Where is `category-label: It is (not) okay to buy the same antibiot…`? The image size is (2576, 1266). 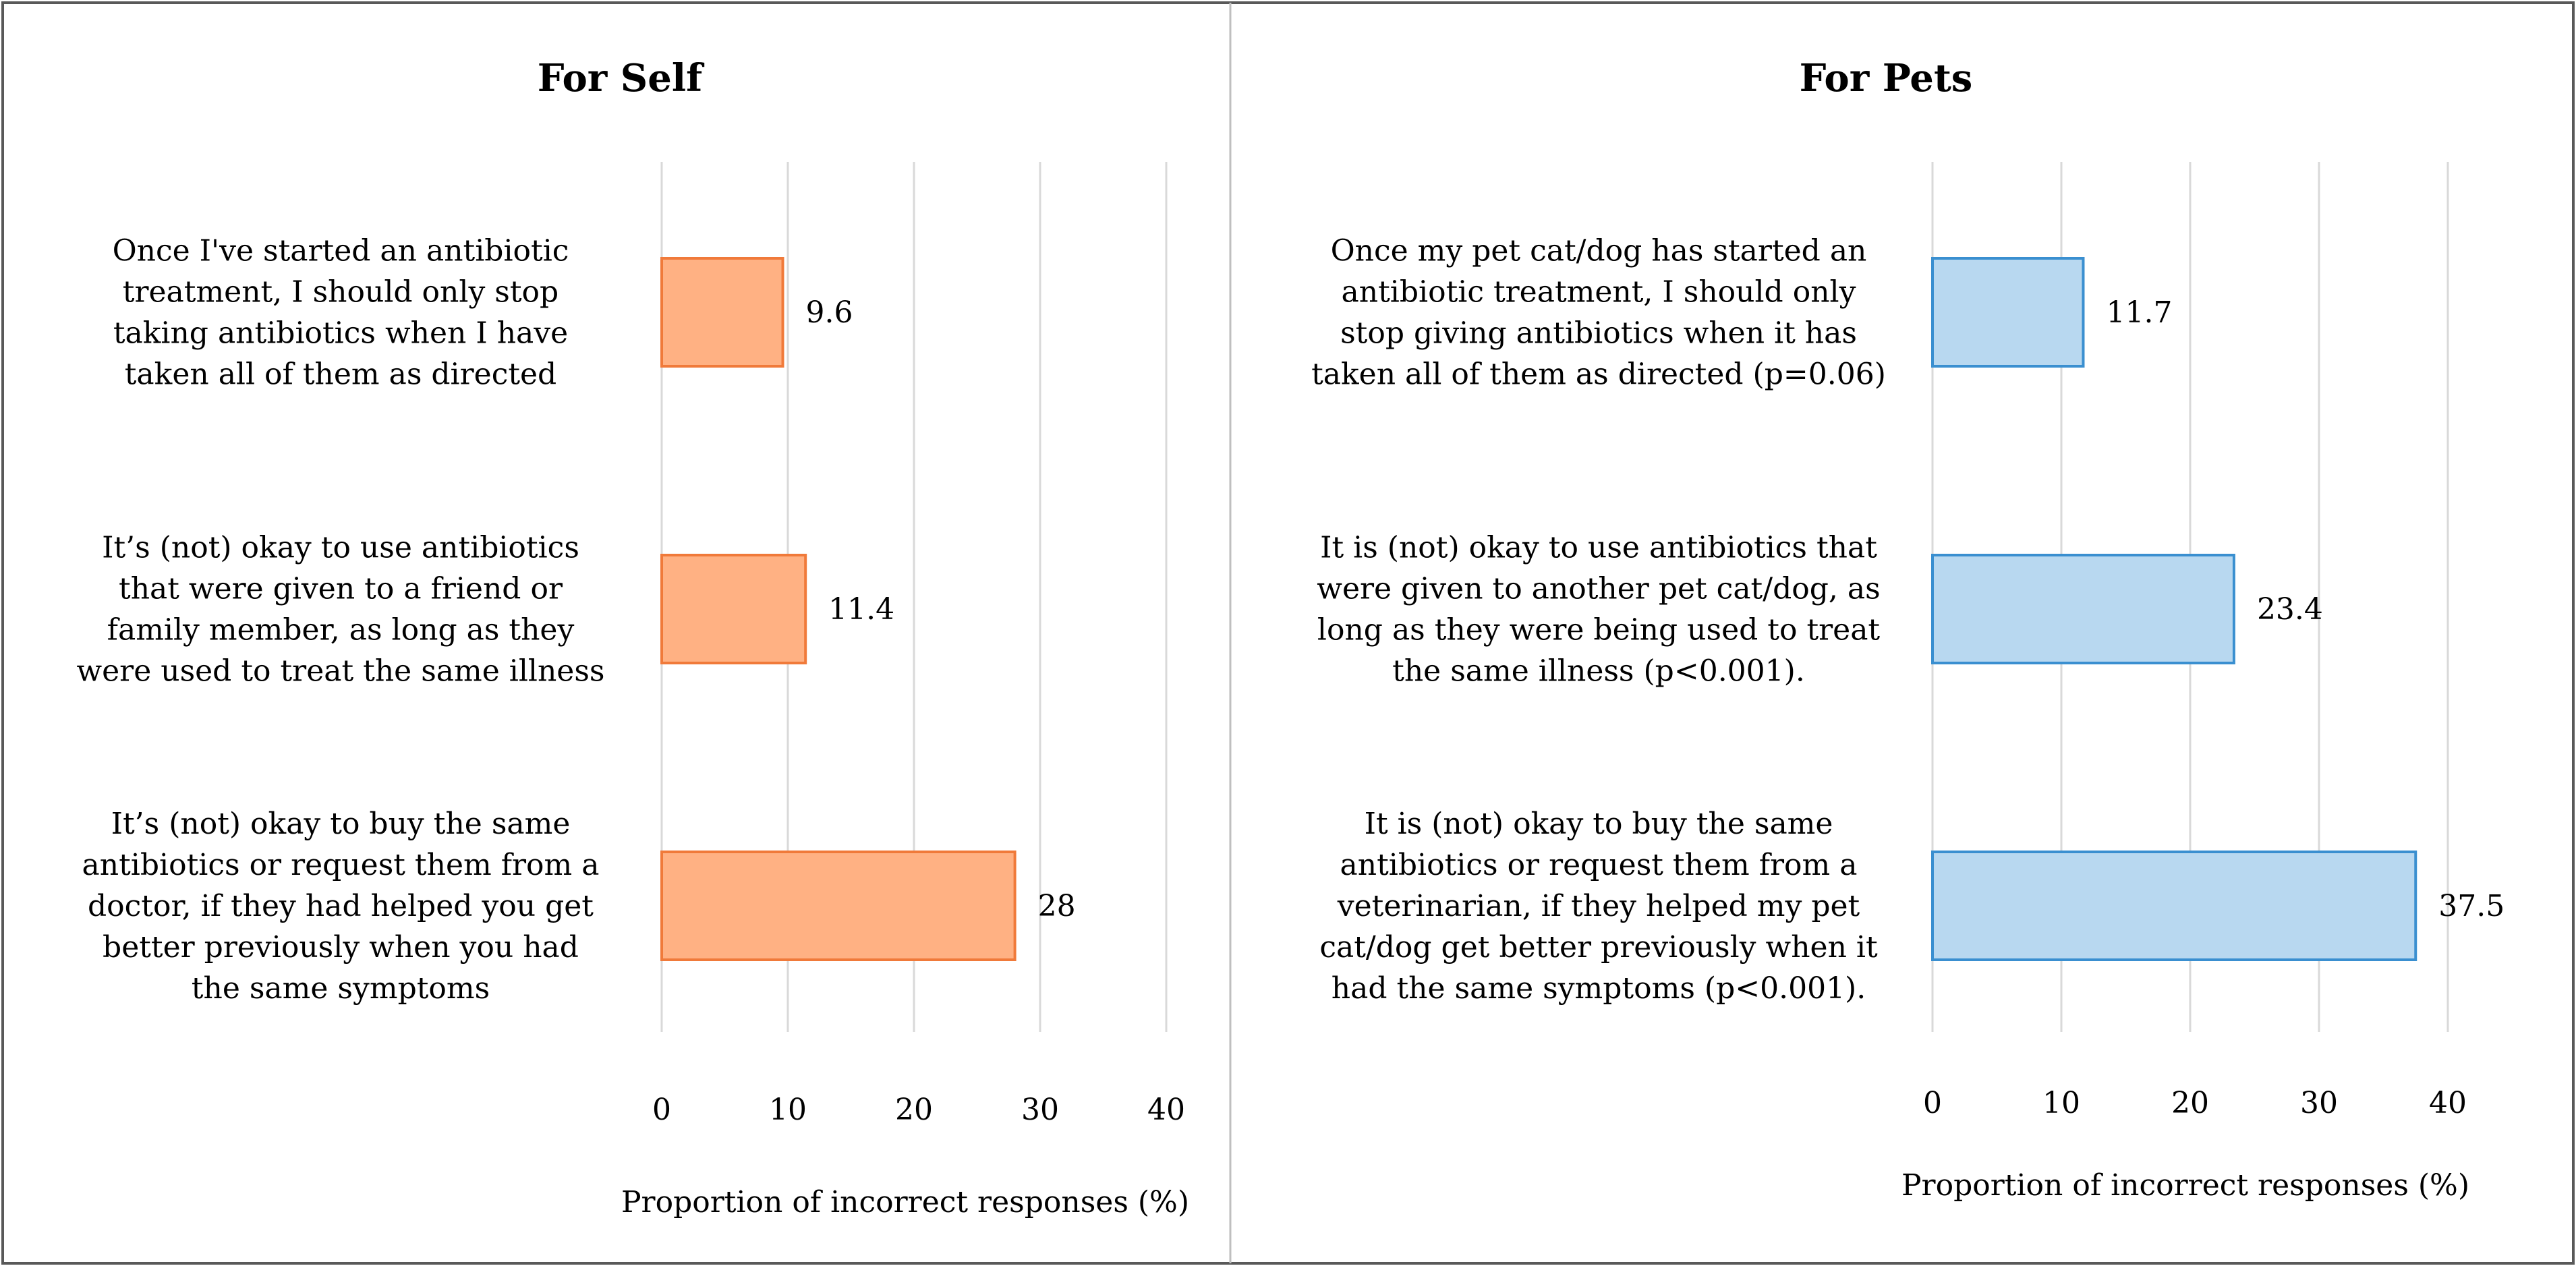
category-label: It is (not) okay to buy the same antibiot… is located at coordinates (1598, 907).